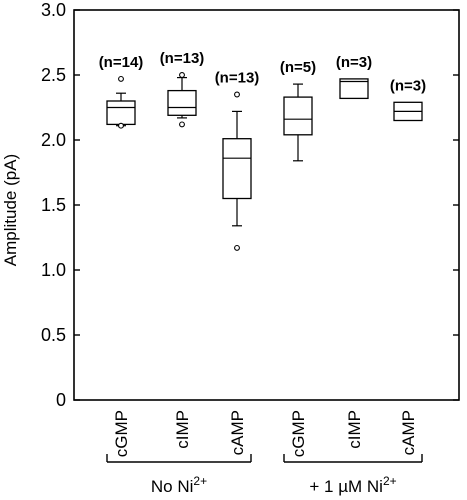  I want to click on y-tick-label: 0, so click(61, 400).